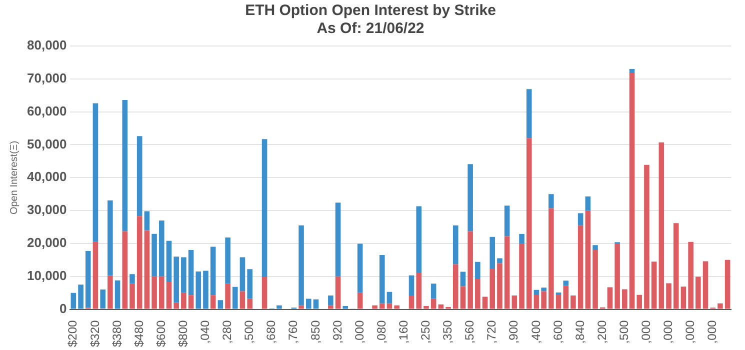 The width and height of the screenshot is (745, 350). What do you see at coordinates (491, 332) in the screenshot?
I see `x-tick-label: ,720` at bounding box center [491, 332].